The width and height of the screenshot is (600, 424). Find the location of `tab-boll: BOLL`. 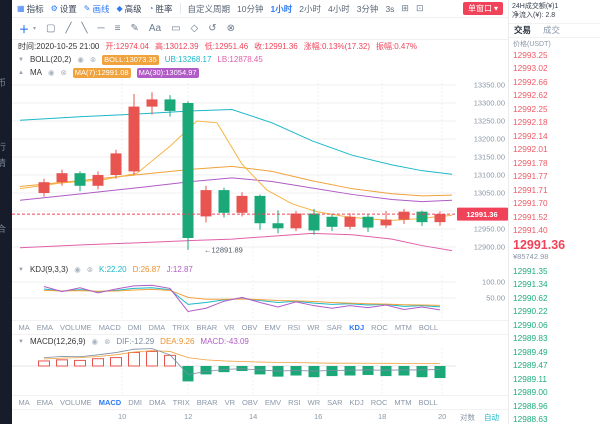

tab-boll: BOLL is located at coordinates (428, 402).